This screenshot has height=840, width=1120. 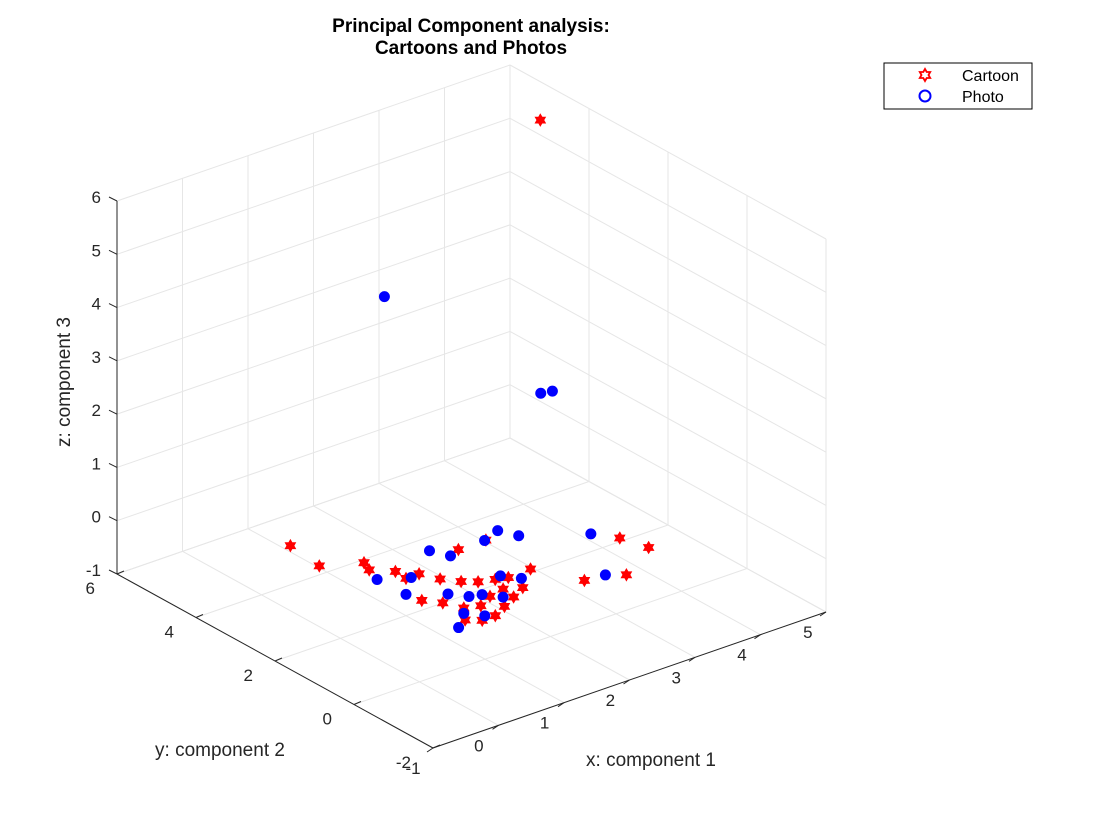 What do you see at coordinates (93, 570) in the screenshot?
I see `z-tick-label: -1` at bounding box center [93, 570].